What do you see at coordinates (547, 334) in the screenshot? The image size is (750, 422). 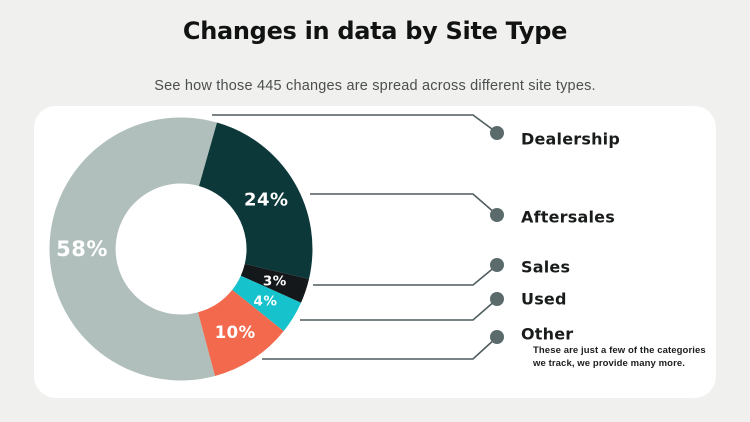 I see `legend-label-other: Other` at bounding box center [547, 334].